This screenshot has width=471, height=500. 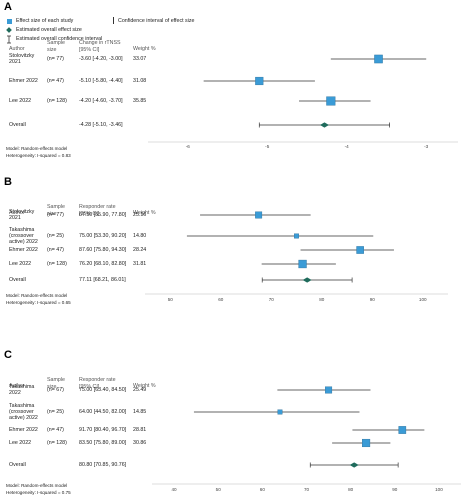 I want to click on ci-legend-icon, so click(x=113, y=20).